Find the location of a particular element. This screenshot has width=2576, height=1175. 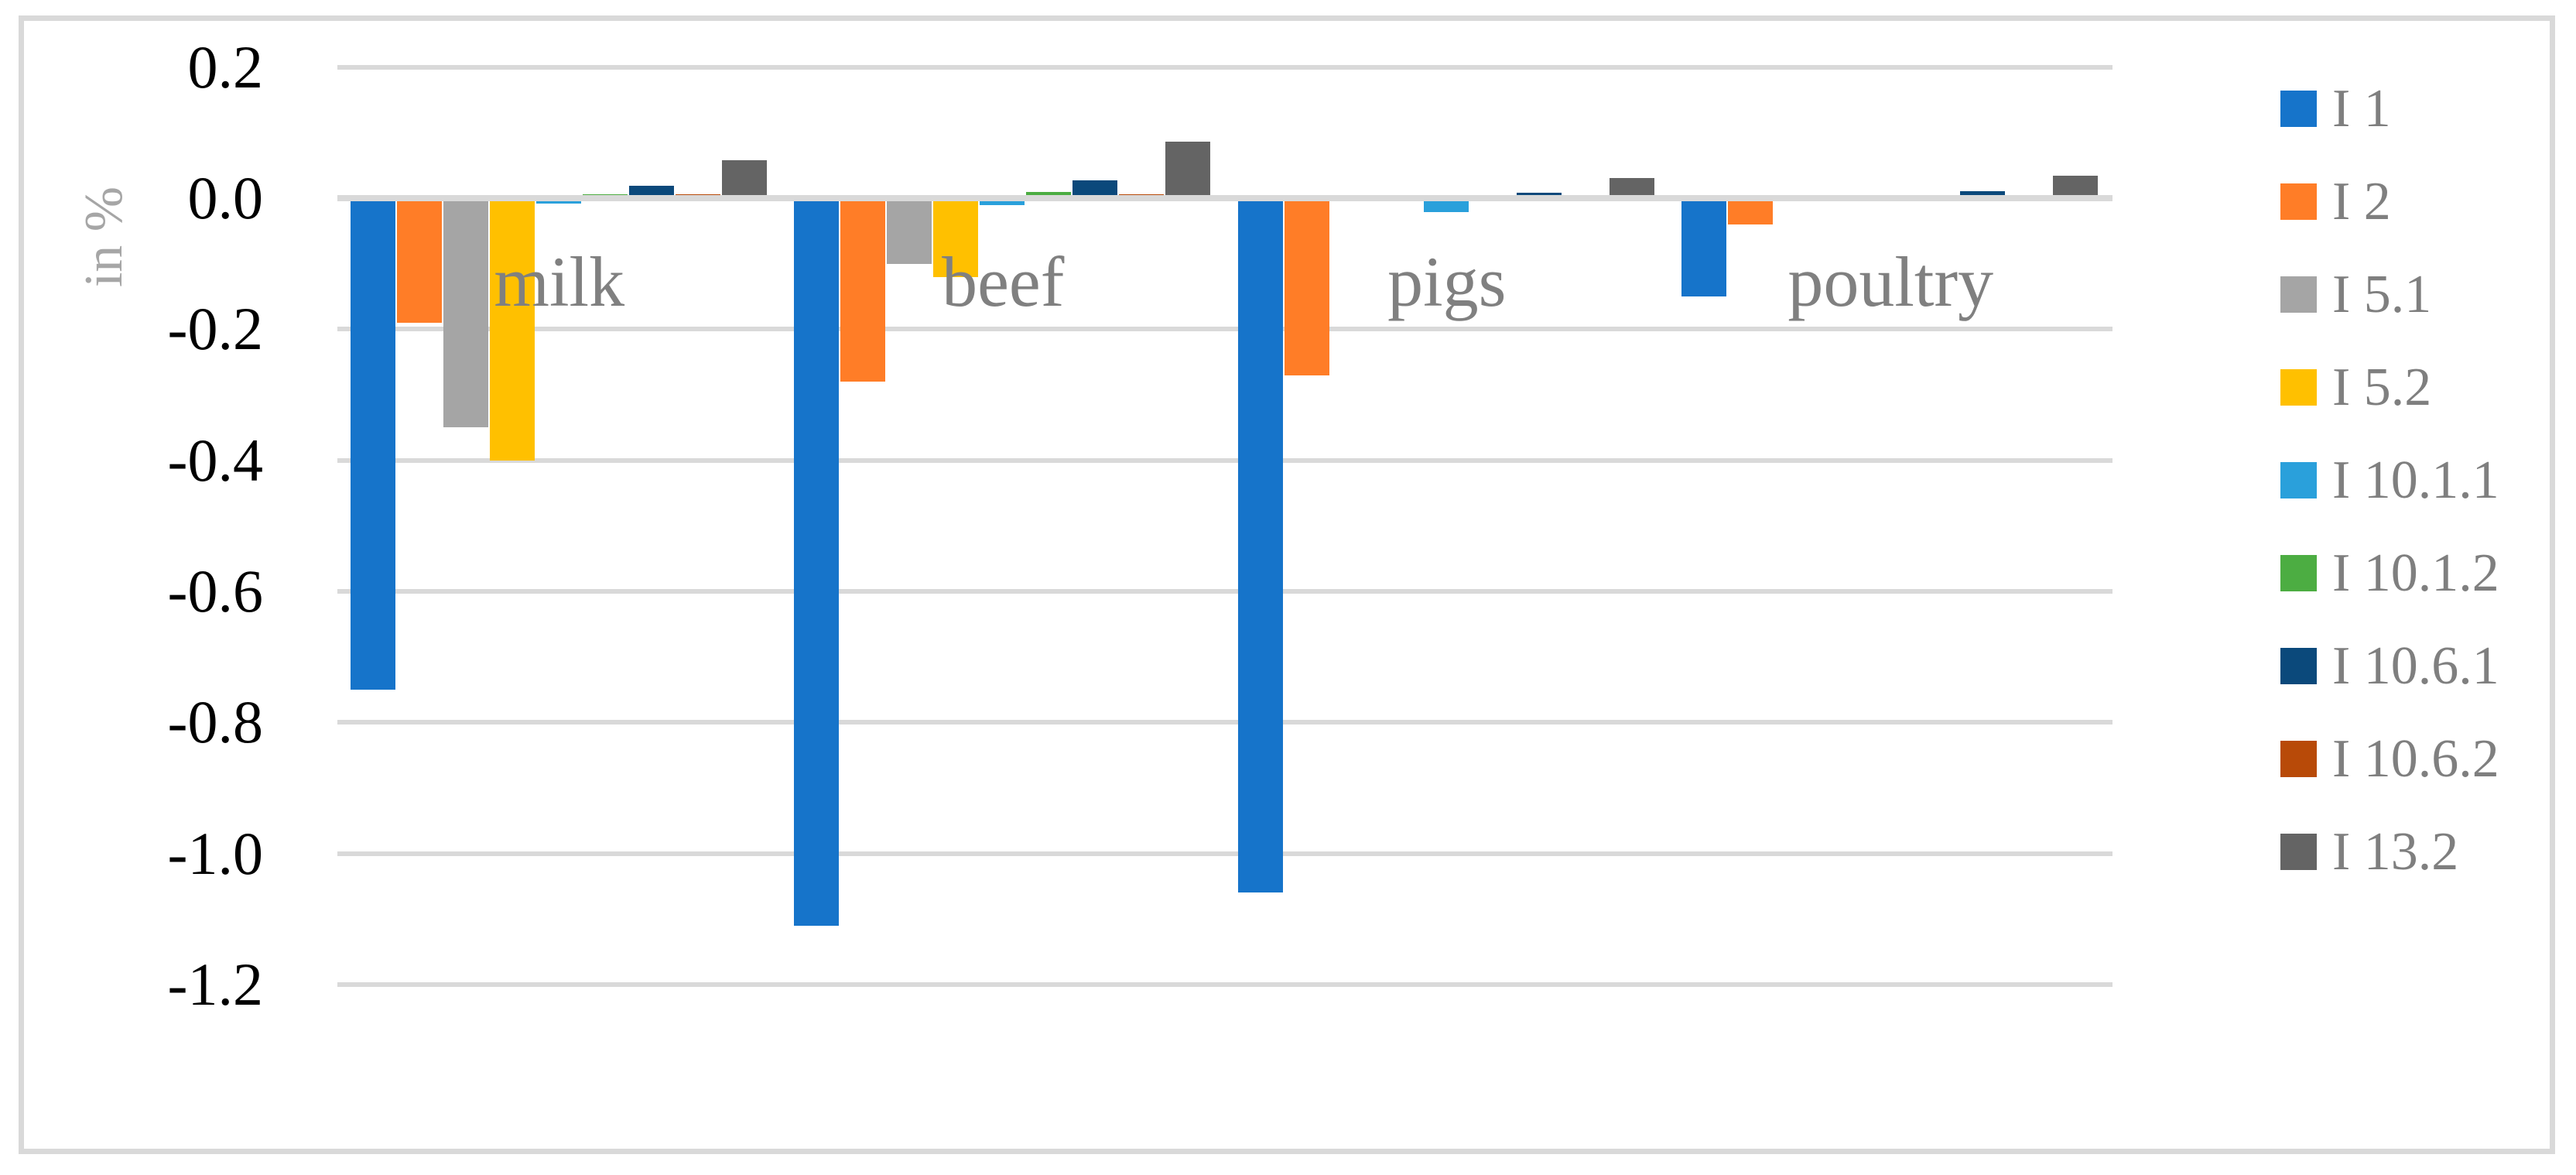

bar-I13.2-beef is located at coordinates (1188, 170).